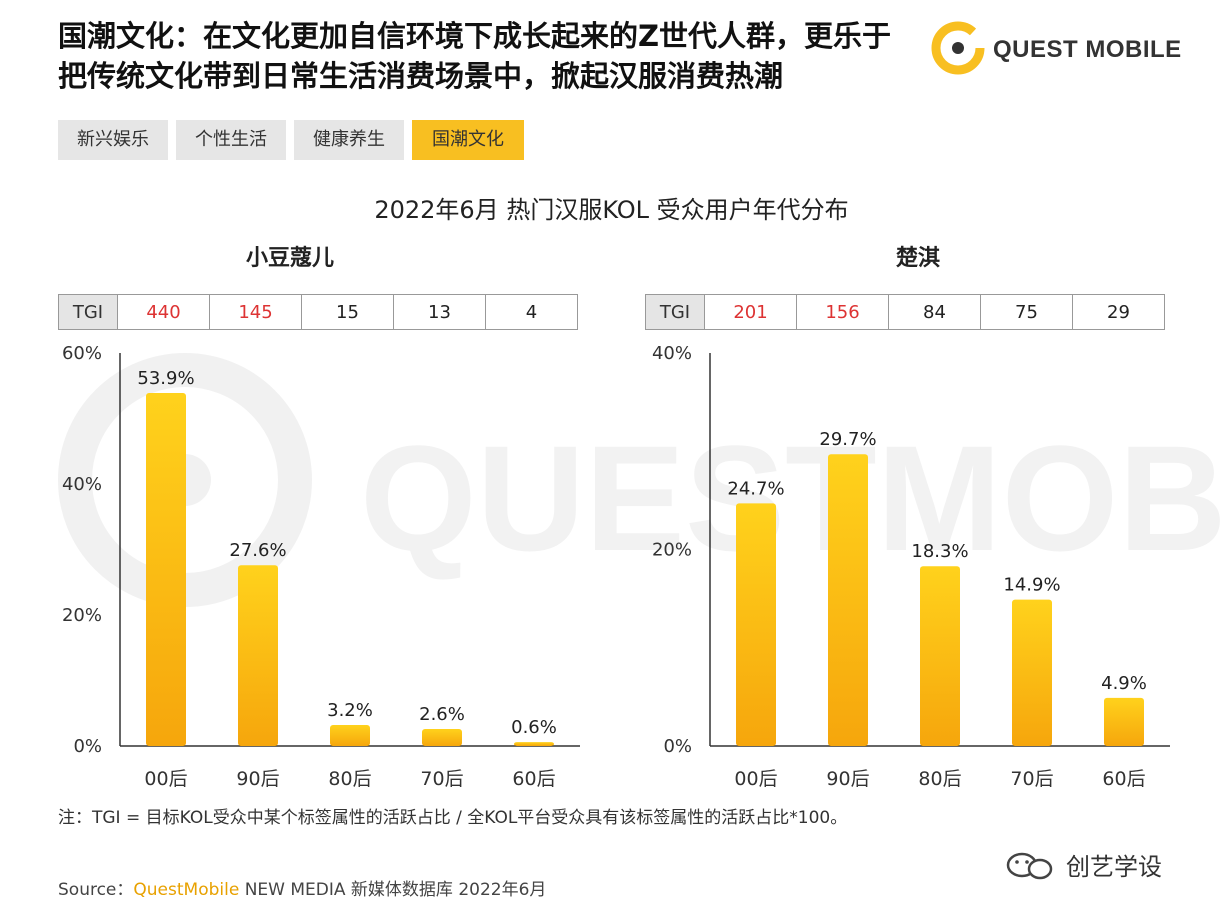 This screenshot has width=1223, height=916. What do you see at coordinates (289, 258) in the screenshot?
I see `left-chart-title: 小豆蔻儿` at bounding box center [289, 258].